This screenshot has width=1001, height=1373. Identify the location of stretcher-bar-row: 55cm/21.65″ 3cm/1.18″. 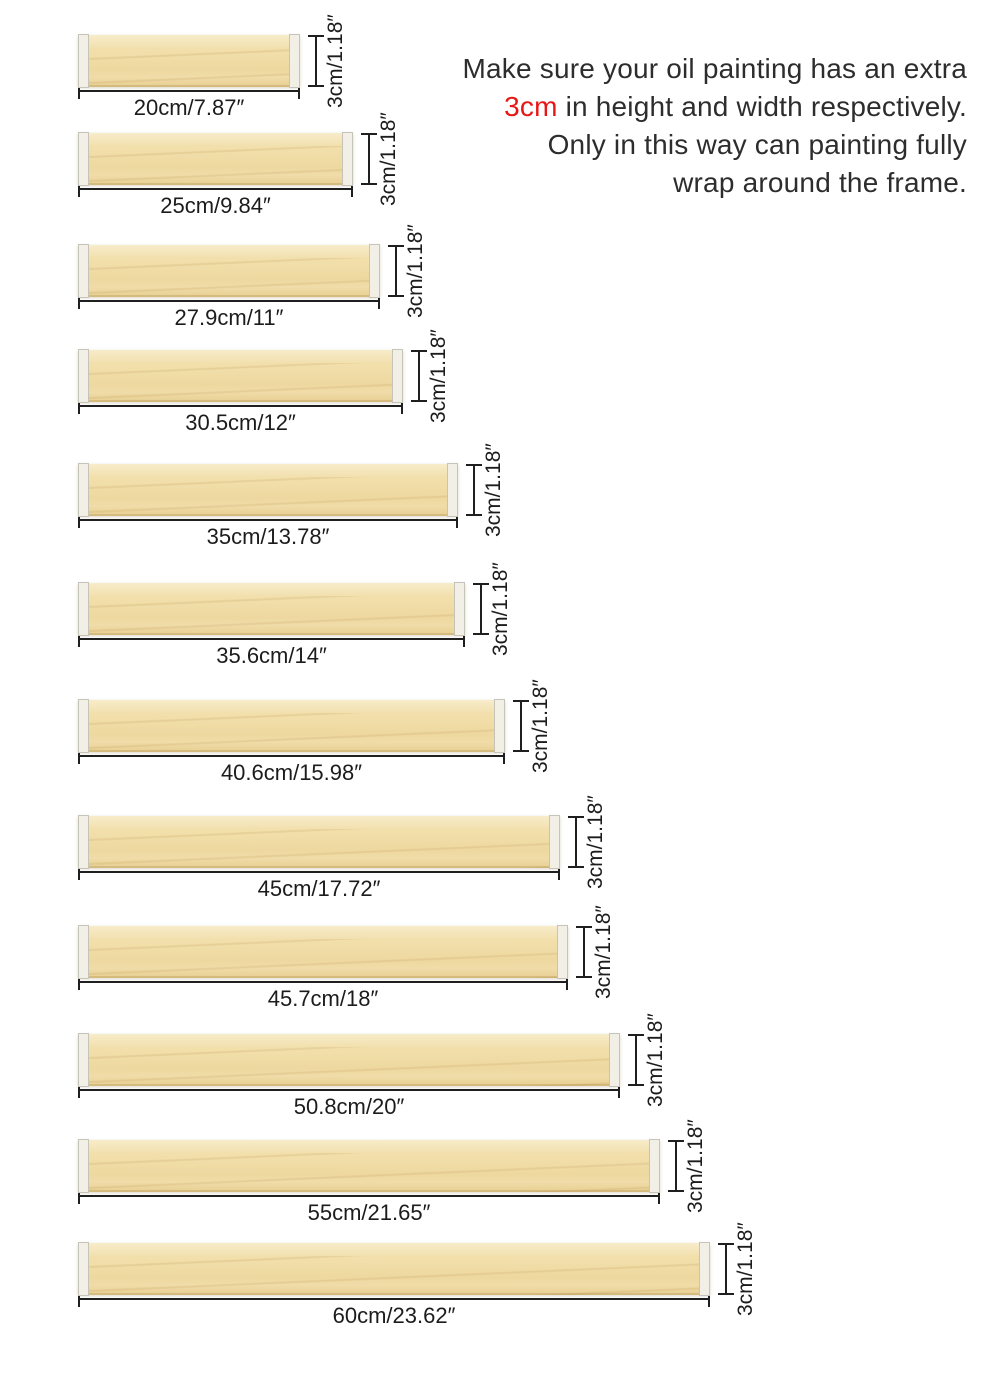
(500, 1185).